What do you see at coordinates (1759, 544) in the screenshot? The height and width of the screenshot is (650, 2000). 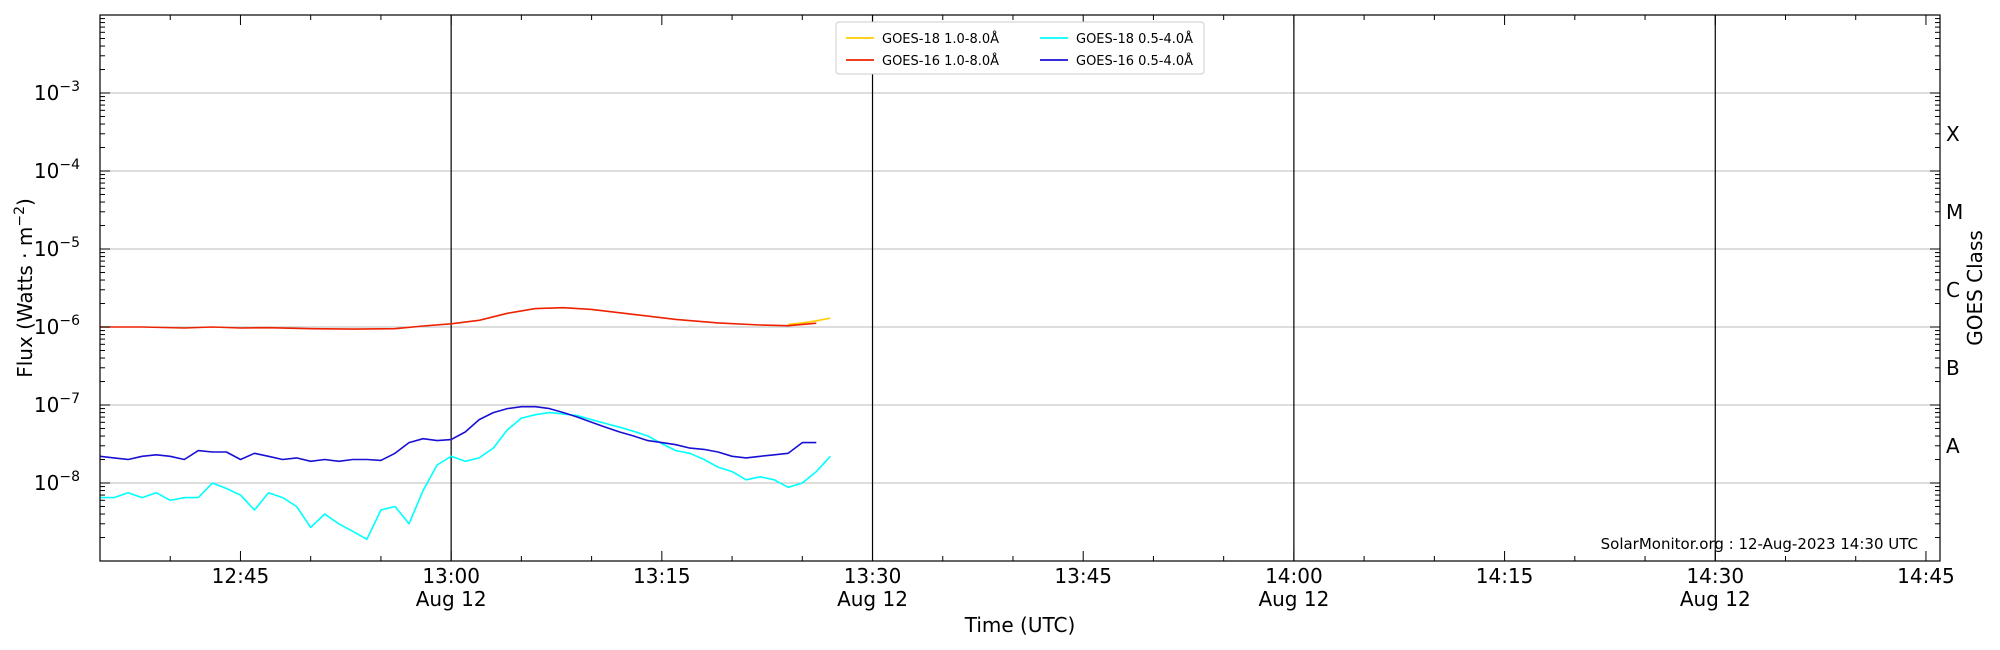 I see `source-footer: SolarMonitor.org : 12-Aug-2023 14:30 UTC` at bounding box center [1759, 544].